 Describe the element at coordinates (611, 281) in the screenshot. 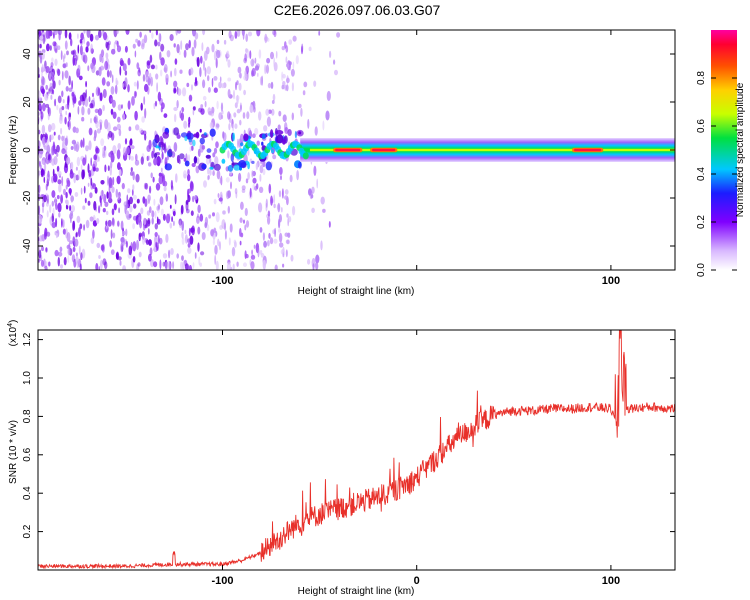

I see `spectrogram-xtick-label: 100` at that location.